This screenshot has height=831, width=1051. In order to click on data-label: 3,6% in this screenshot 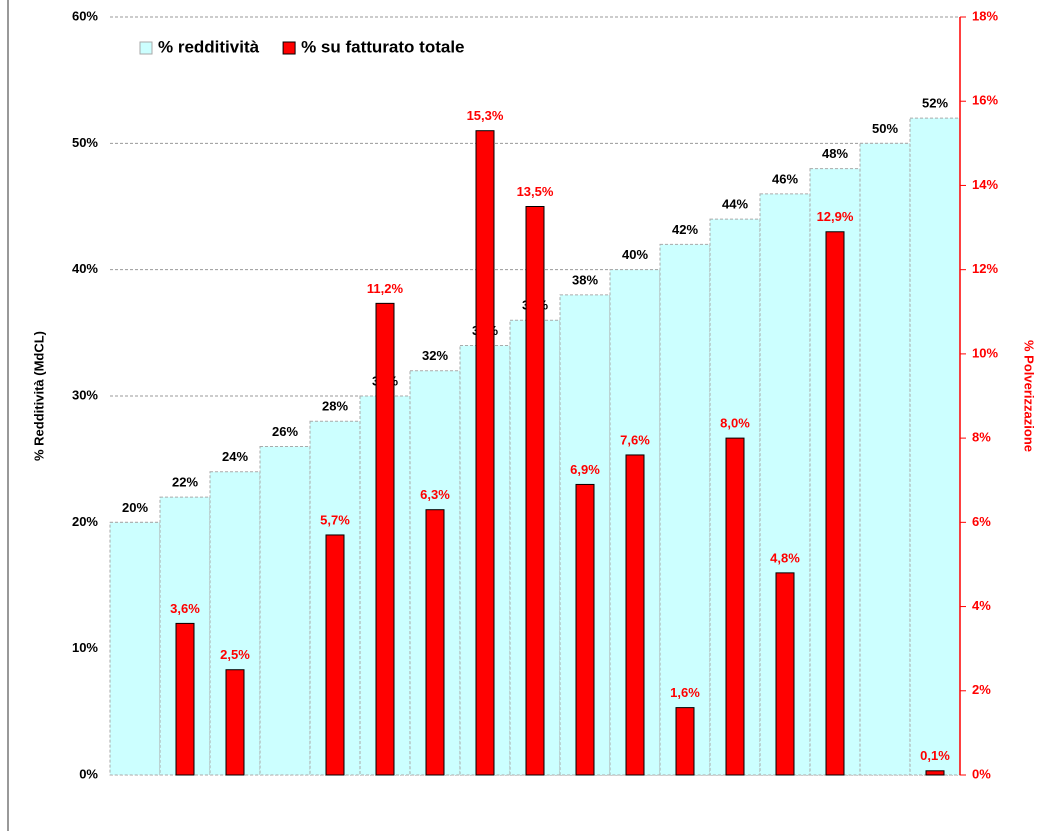, I will do `click(185, 608)`.